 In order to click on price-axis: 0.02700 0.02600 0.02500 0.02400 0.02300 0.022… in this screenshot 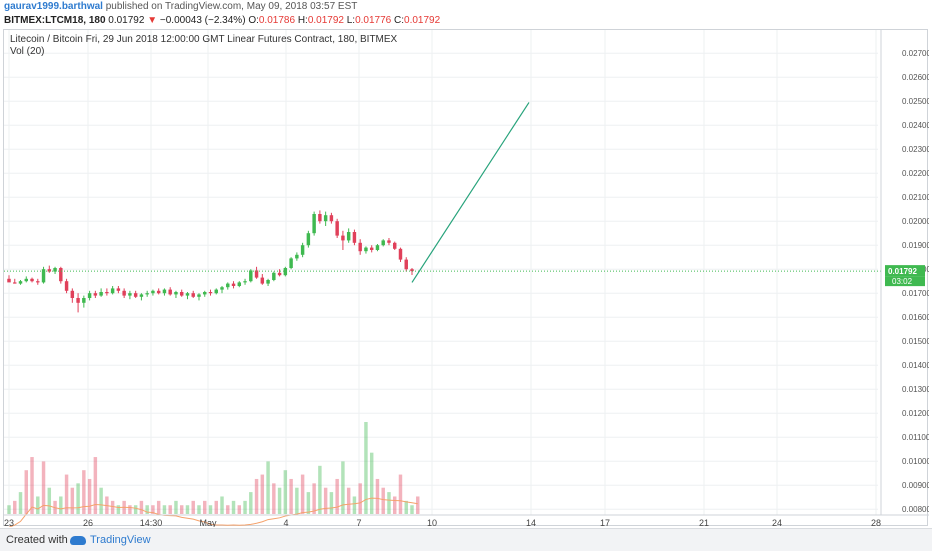, I will do `click(904, 272)`.